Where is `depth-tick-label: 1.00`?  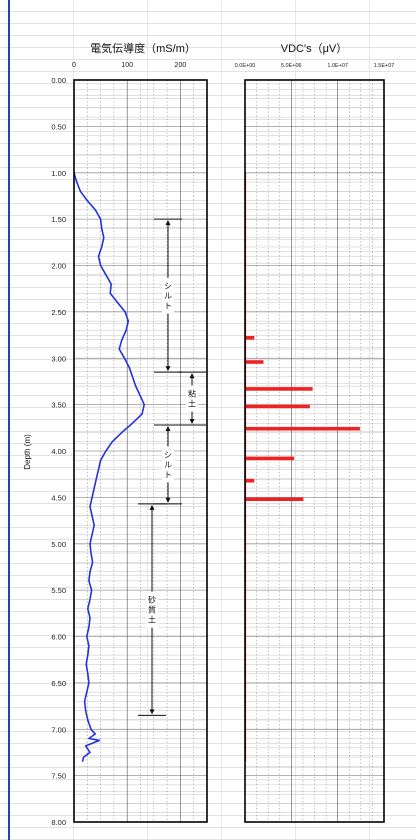
depth-tick-label: 1.00 is located at coordinates (58, 173).